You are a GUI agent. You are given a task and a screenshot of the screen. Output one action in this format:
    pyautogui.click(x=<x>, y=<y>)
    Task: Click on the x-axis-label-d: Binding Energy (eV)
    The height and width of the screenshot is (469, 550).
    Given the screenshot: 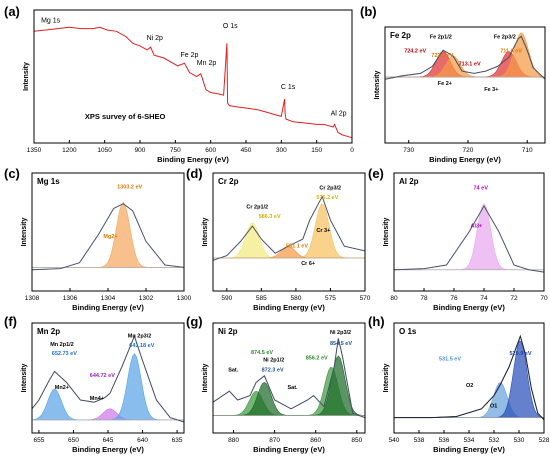 What is the action you would take?
    pyautogui.click(x=289, y=307)
    